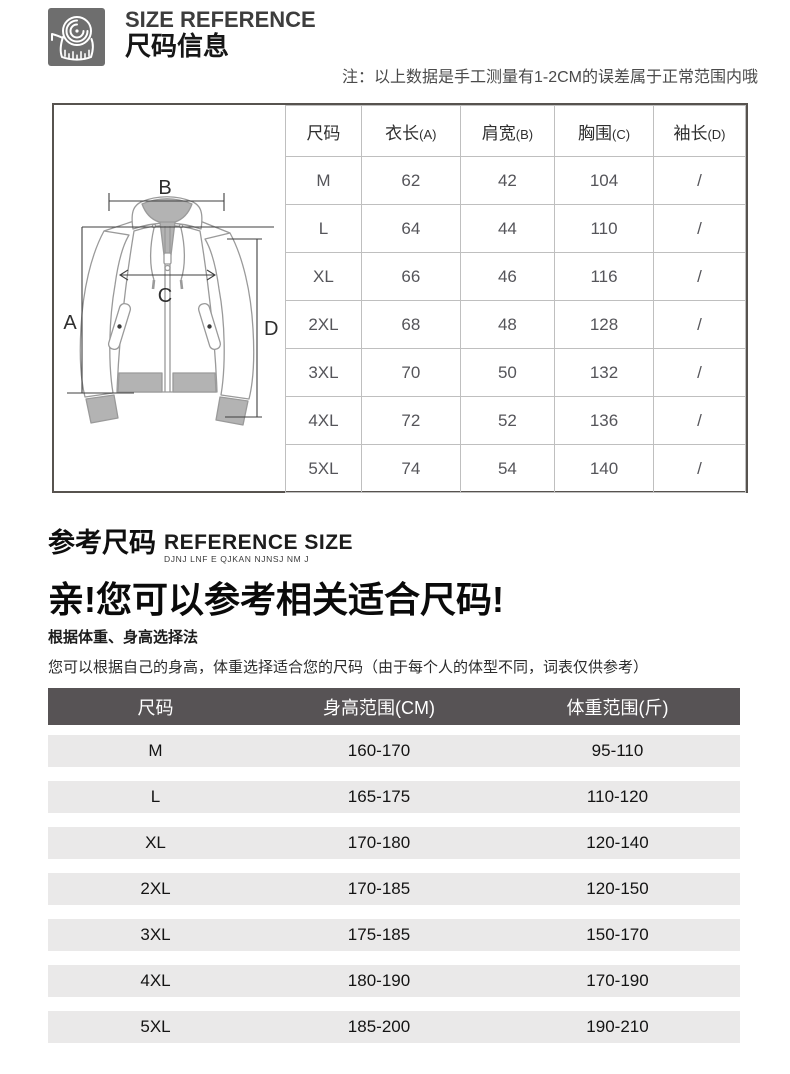  What do you see at coordinates (229, 316) in the screenshot?
I see `jacket-right-sleeve` at bounding box center [229, 316].